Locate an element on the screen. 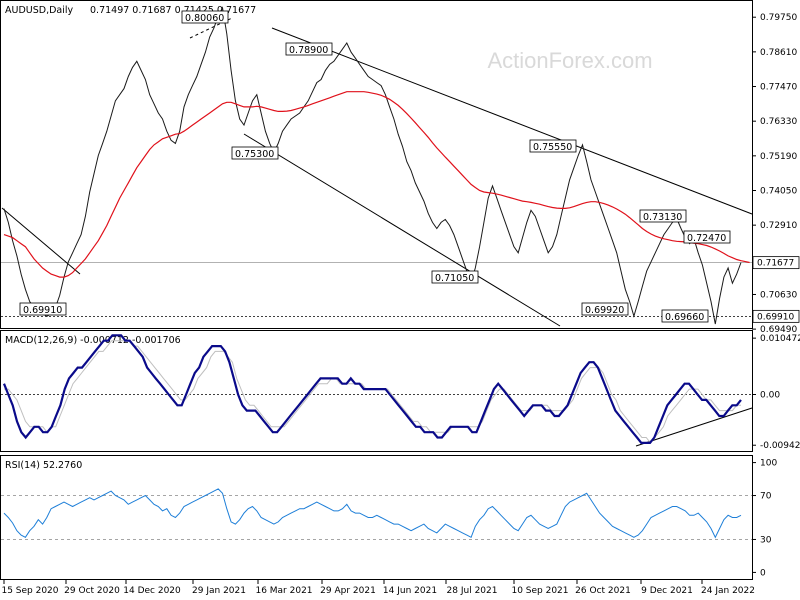 This screenshot has height=600, width=800. macd-title: MACD(12,26,9) -0.000712 -0.001706 is located at coordinates (93, 340).